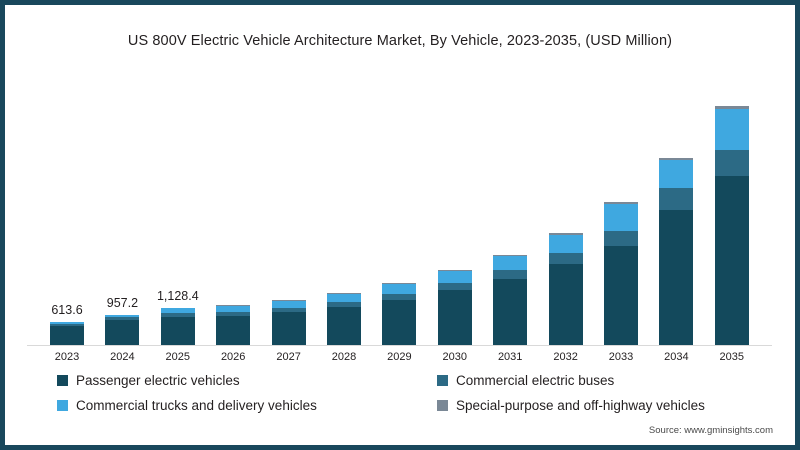 This screenshot has height=450, width=800. I want to click on legend-item-1: Commercial electric buses, so click(597, 380).